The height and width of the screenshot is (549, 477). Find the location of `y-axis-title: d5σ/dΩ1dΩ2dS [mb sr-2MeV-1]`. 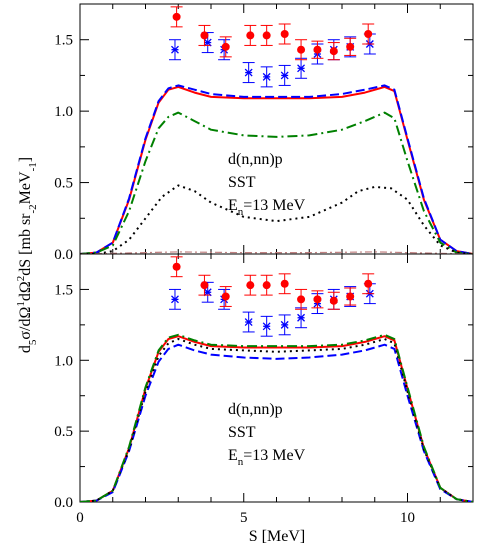

y-axis-title: d5σ/dΩ1dΩ2dS [mb sr-2MeV-1] is located at coordinates (27, 255).